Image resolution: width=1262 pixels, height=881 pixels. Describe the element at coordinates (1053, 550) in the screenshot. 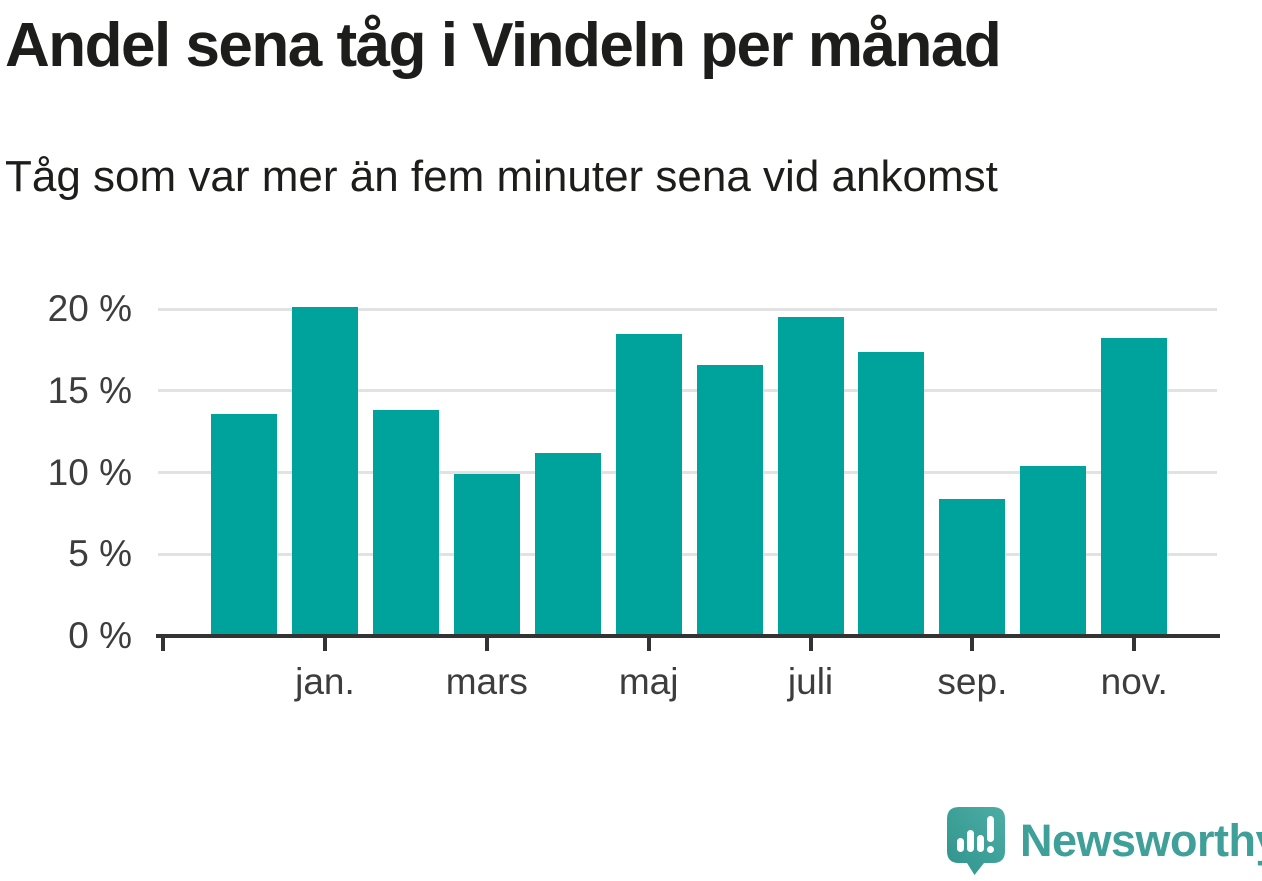

I see `bar-okt.` at that location.